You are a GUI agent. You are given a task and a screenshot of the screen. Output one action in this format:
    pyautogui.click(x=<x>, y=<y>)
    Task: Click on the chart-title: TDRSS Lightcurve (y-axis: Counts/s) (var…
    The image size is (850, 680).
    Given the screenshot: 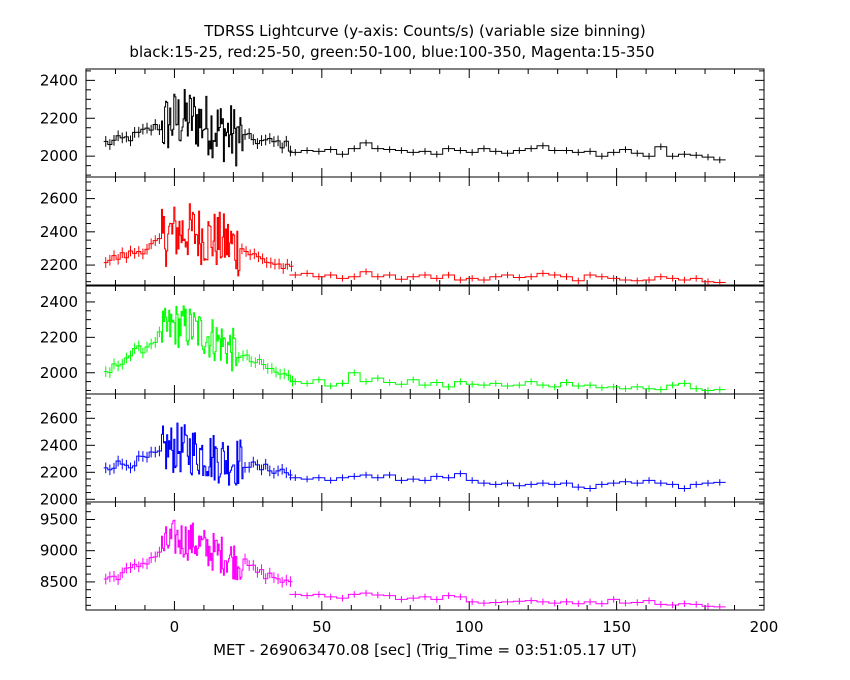 What is the action you would take?
    pyautogui.click(x=424, y=31)
    